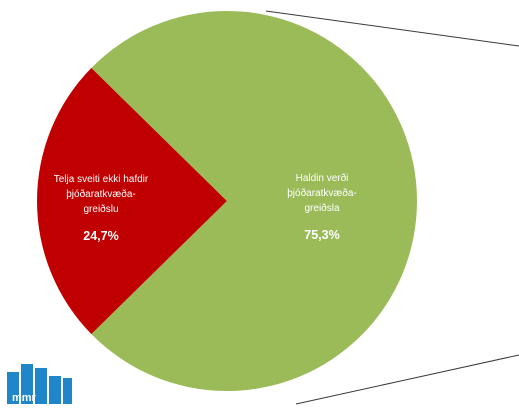 The image size is (519, 408). What do you see at coordinates (407, 379) in the screenshot?
I see `connector-line-bottom` at bounding box center [407, 379].